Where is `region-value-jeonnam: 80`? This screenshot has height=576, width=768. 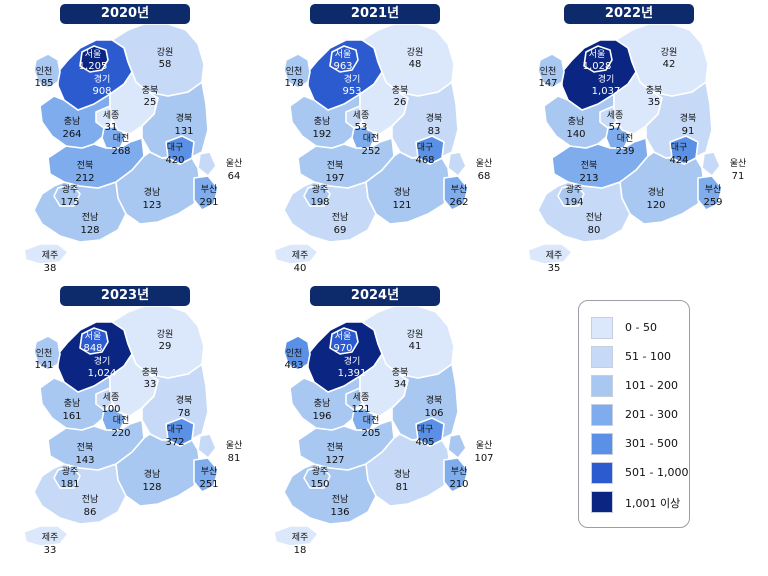
region-value-jeonnam: 80 is located at coordinates (594, 230).